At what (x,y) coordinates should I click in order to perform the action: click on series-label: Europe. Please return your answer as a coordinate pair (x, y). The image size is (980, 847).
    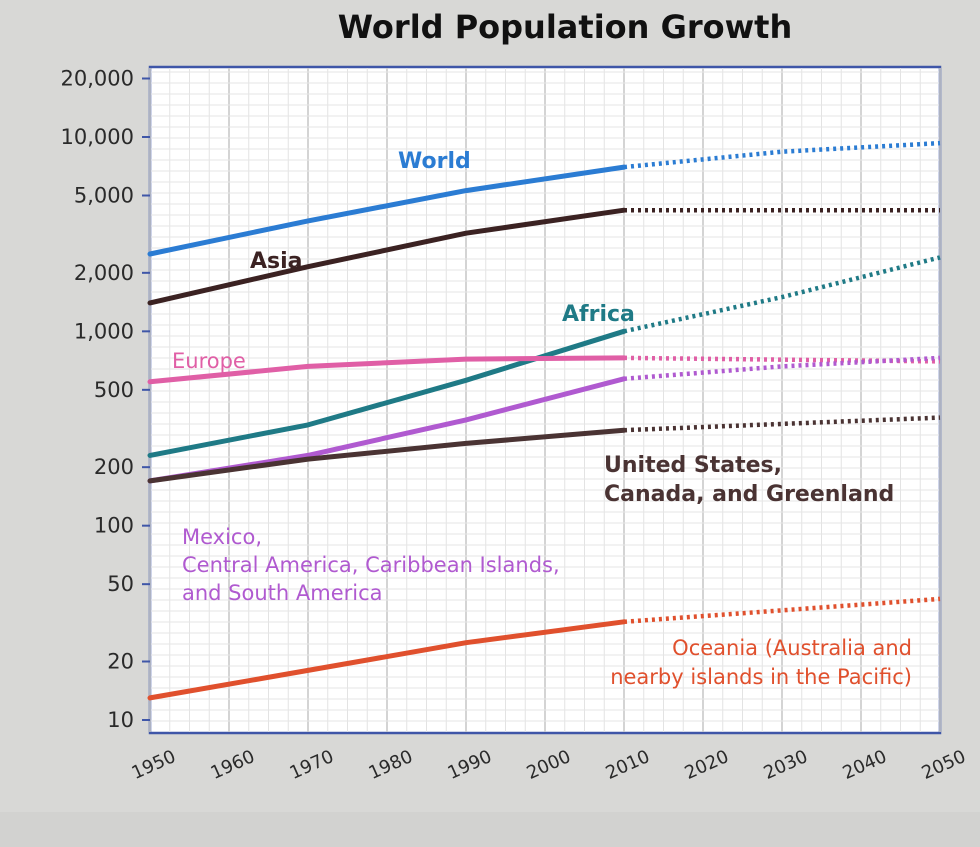
    Looking at the image, I should click on (209, 361).